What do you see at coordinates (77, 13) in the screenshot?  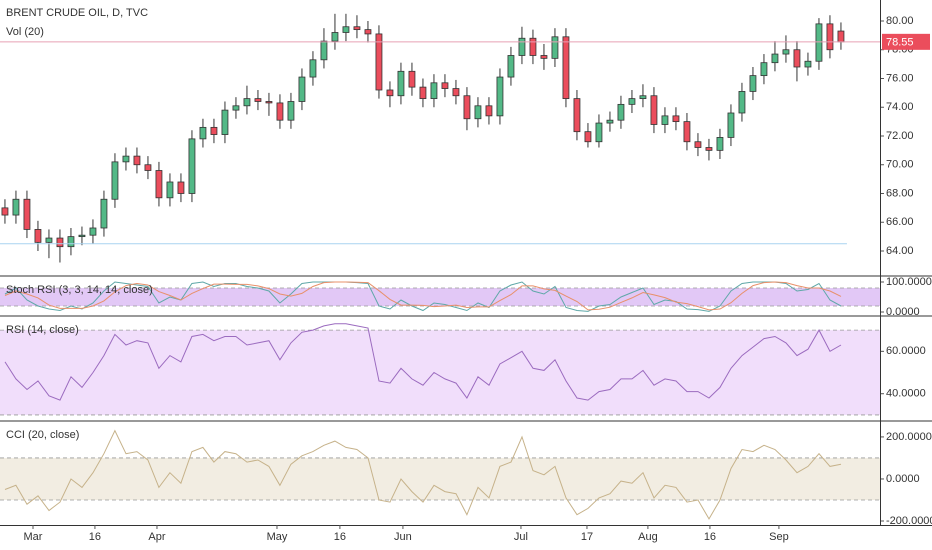 I see `pane-title: BRENT CRUDE OIL, D, TVC` at bounding box center [77, 13].